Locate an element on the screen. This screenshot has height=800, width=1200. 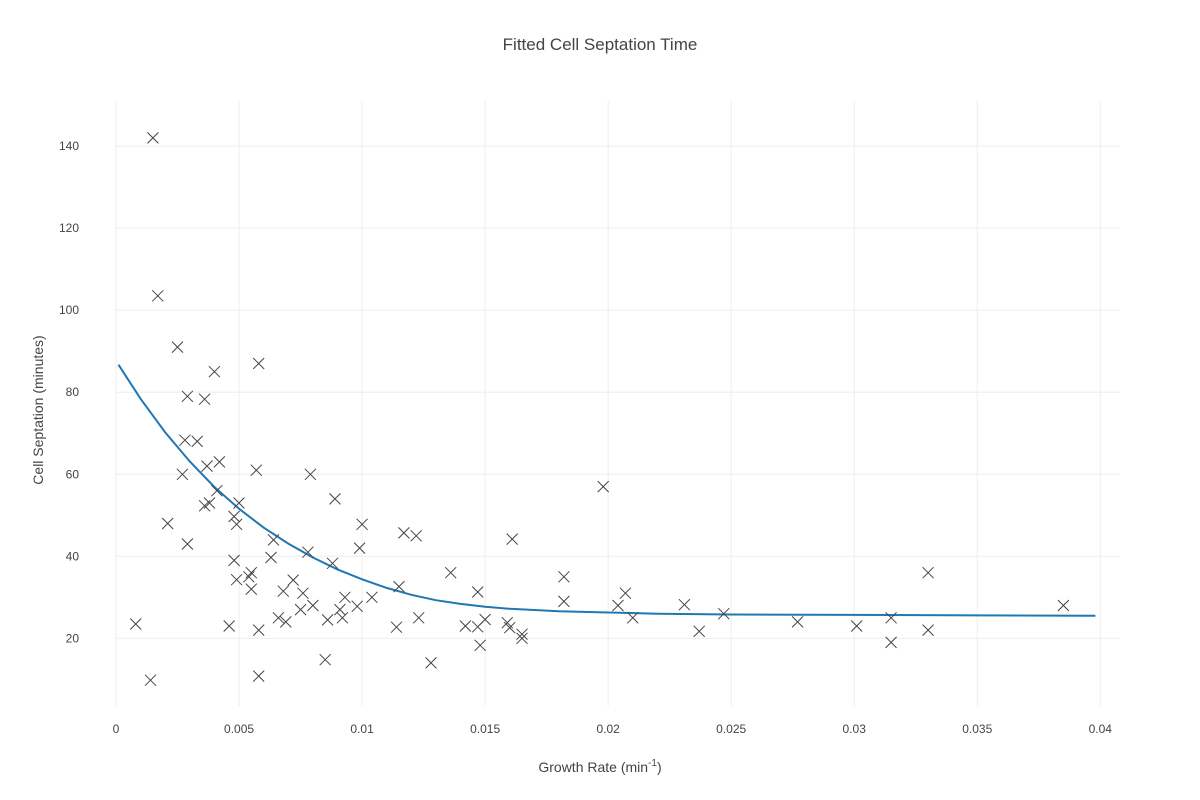
x-axis-label: Growth Rate (min-1) is located at coordinates (599, 766).